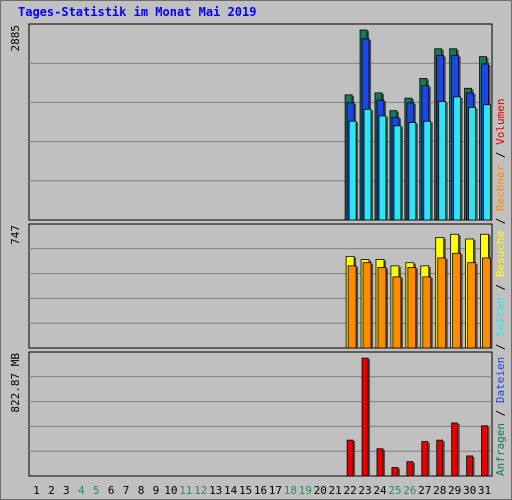 The image size is (512, 500). Describe the element at coordinates (424, 490) in the screenshot. I see `x-tick-label: 27` at that location.